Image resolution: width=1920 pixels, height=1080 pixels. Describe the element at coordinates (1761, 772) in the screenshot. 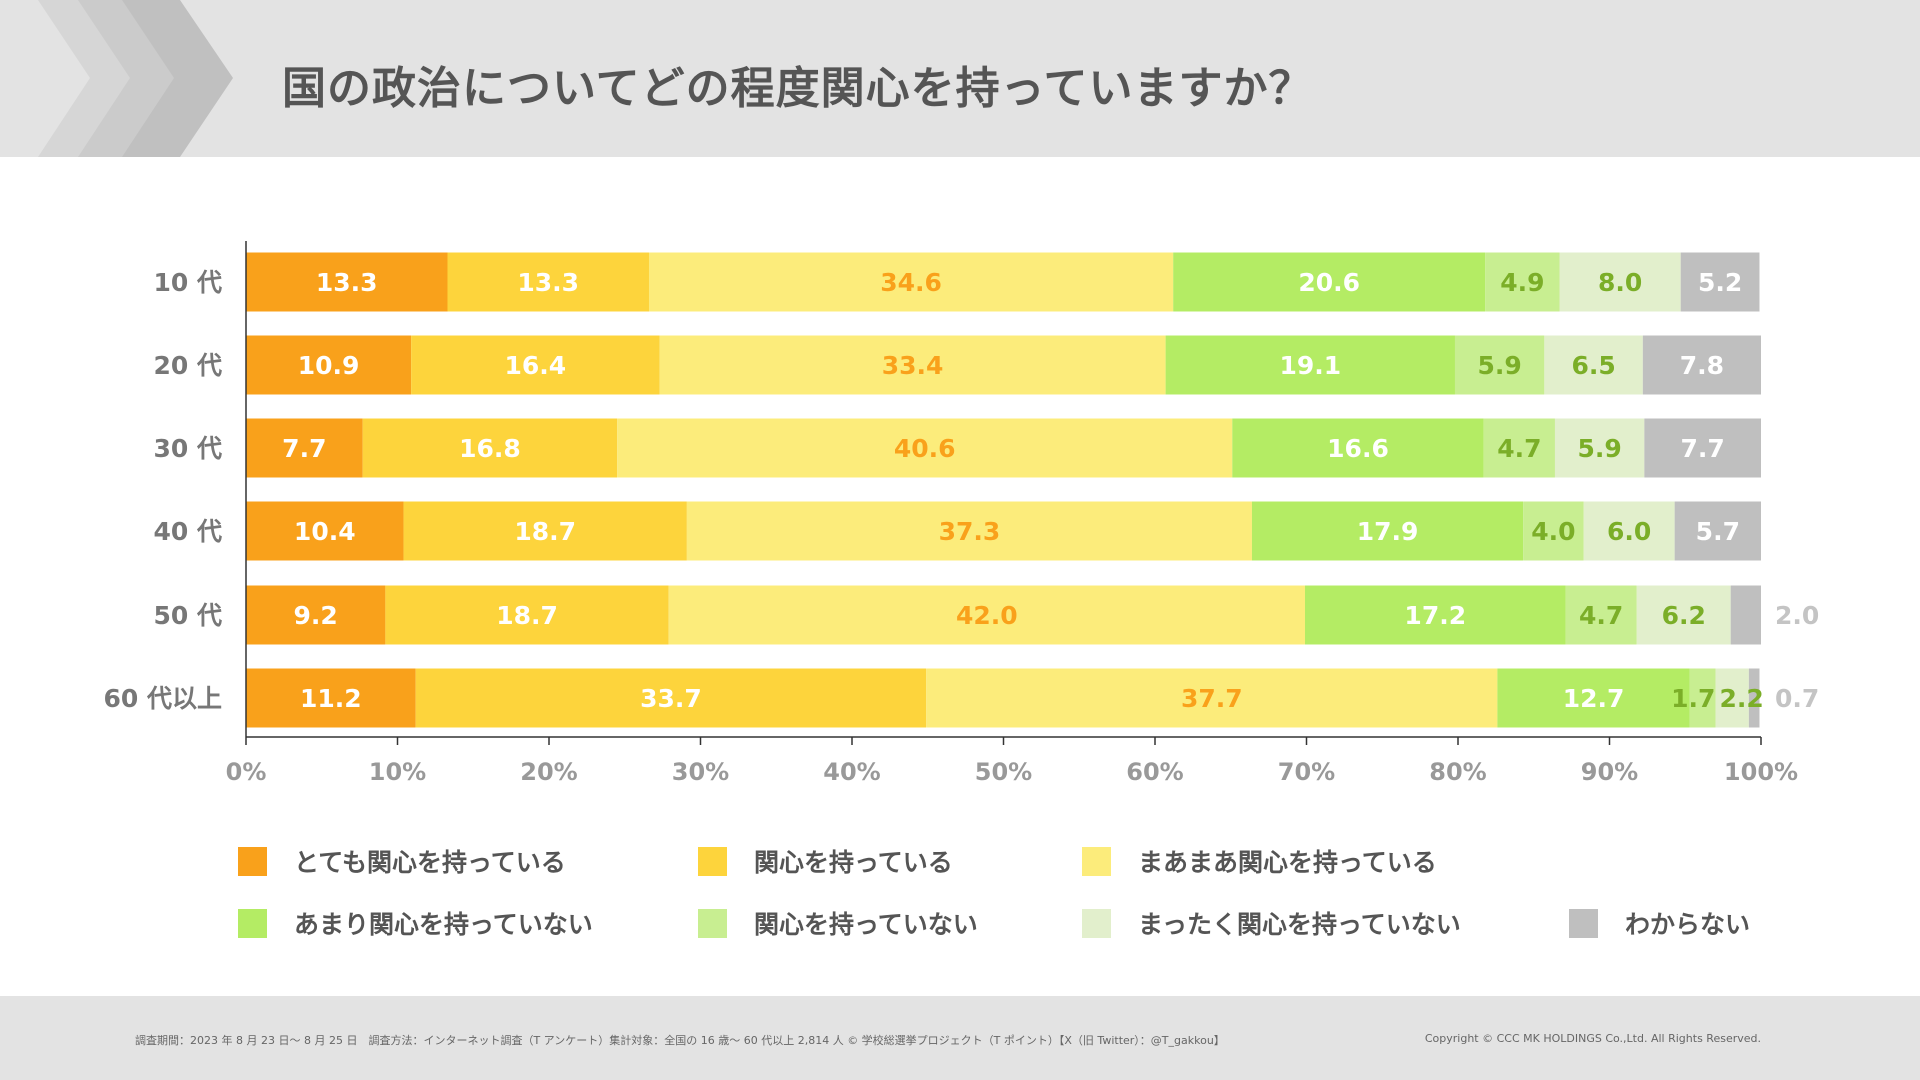

I see `x-tick-label: 100%` at that location.